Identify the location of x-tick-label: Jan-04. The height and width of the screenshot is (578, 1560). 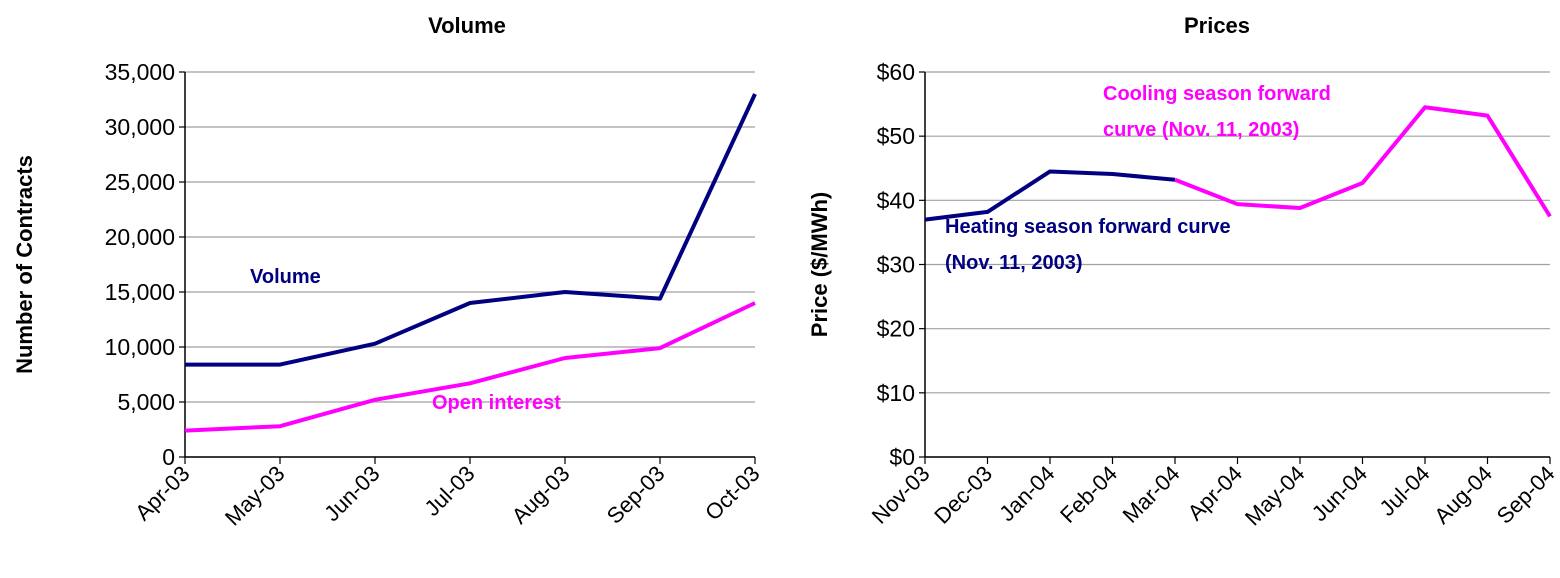
(1026, 493).